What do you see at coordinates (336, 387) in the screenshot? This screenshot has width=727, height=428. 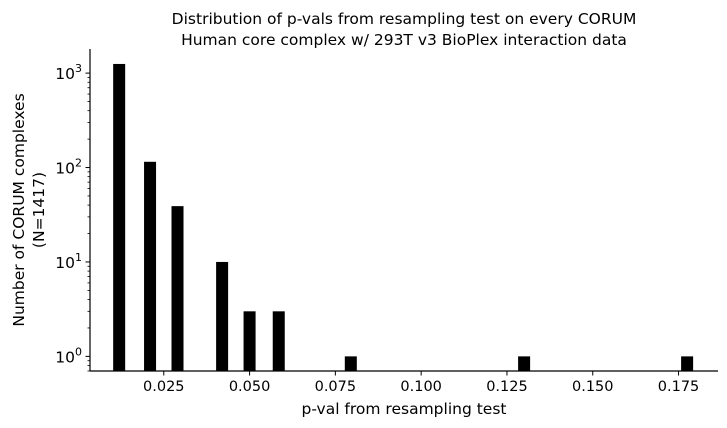 I see `x-tick-label: 0.075` at bounding box center [336, 387].